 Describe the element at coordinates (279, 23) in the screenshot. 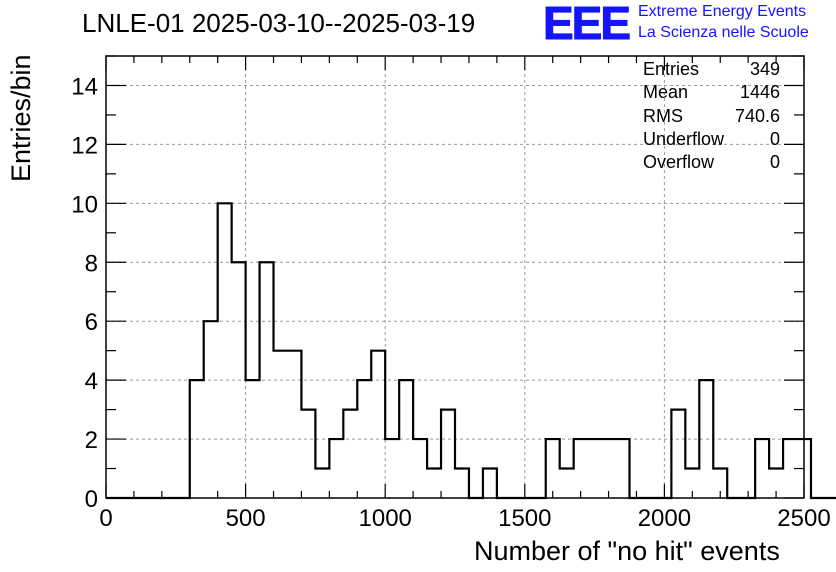

I see `chart-title: LNLE-01 2025-03-10--2025-03-19` at that location.